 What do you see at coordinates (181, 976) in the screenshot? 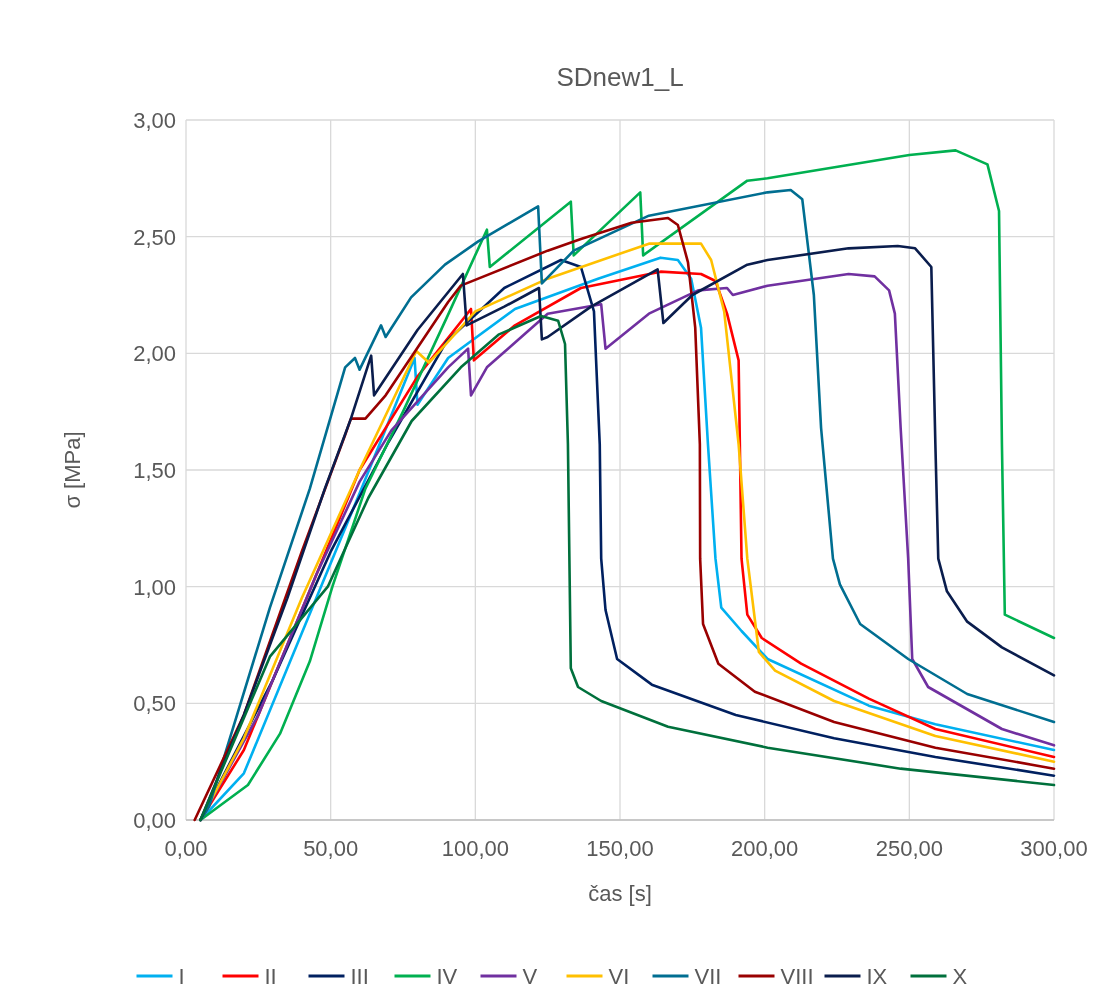
I see `legend-label: I` at bounding box center [181, 976].